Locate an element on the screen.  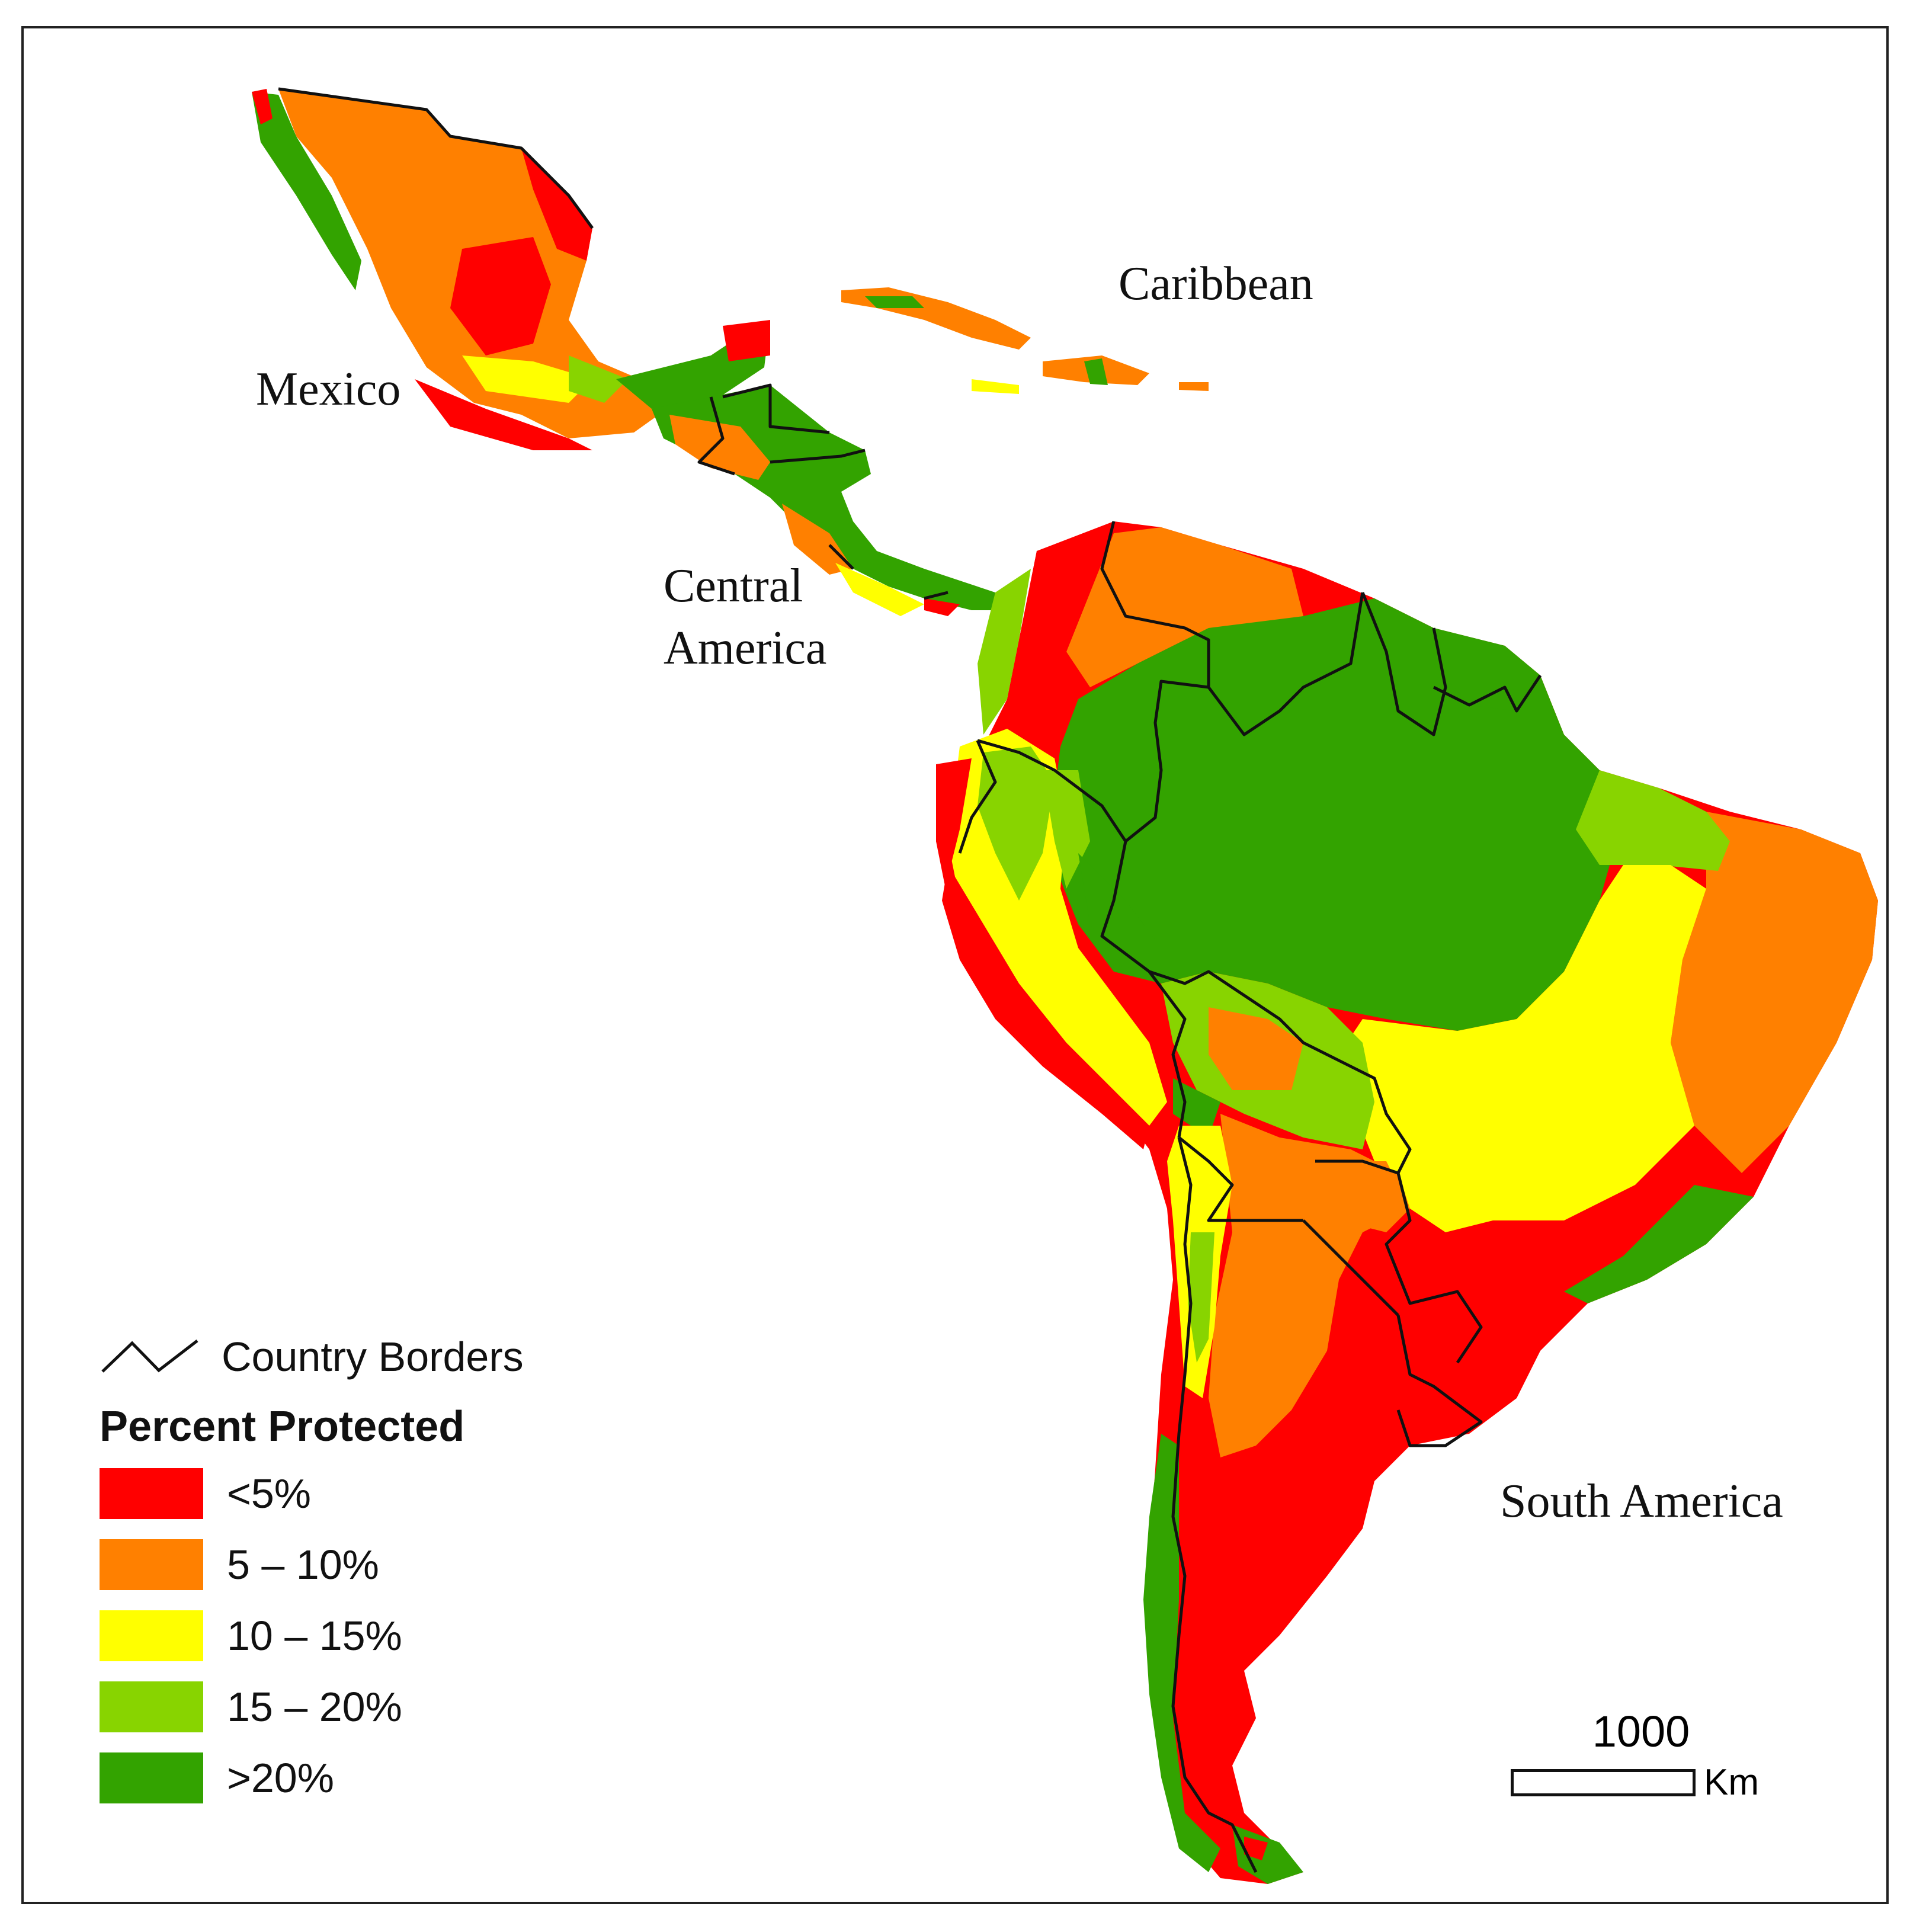
legend-row: 10 – 15% is located at coordinates (312, 1635).